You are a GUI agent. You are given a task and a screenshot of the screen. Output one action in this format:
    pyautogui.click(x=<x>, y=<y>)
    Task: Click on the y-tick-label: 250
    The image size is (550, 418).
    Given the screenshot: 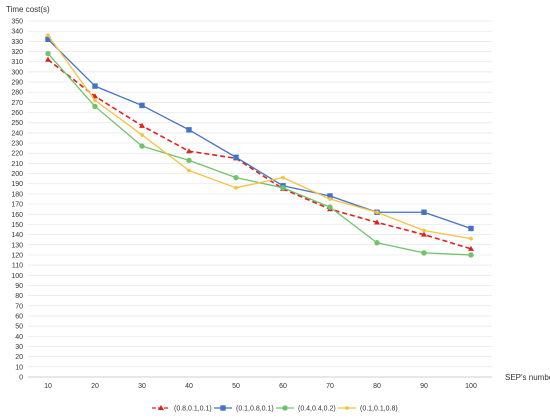 What is the action you would take?
    pyautogui.click(x=17, y=123)
    